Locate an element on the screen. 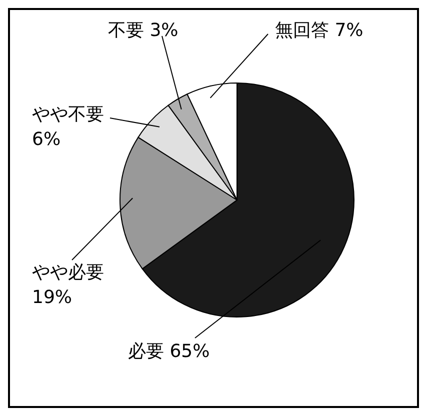 Image resolution: width=427 pixels, height=418 pixels. slice-label: 必要 65% is located at coordinates (169, 351).